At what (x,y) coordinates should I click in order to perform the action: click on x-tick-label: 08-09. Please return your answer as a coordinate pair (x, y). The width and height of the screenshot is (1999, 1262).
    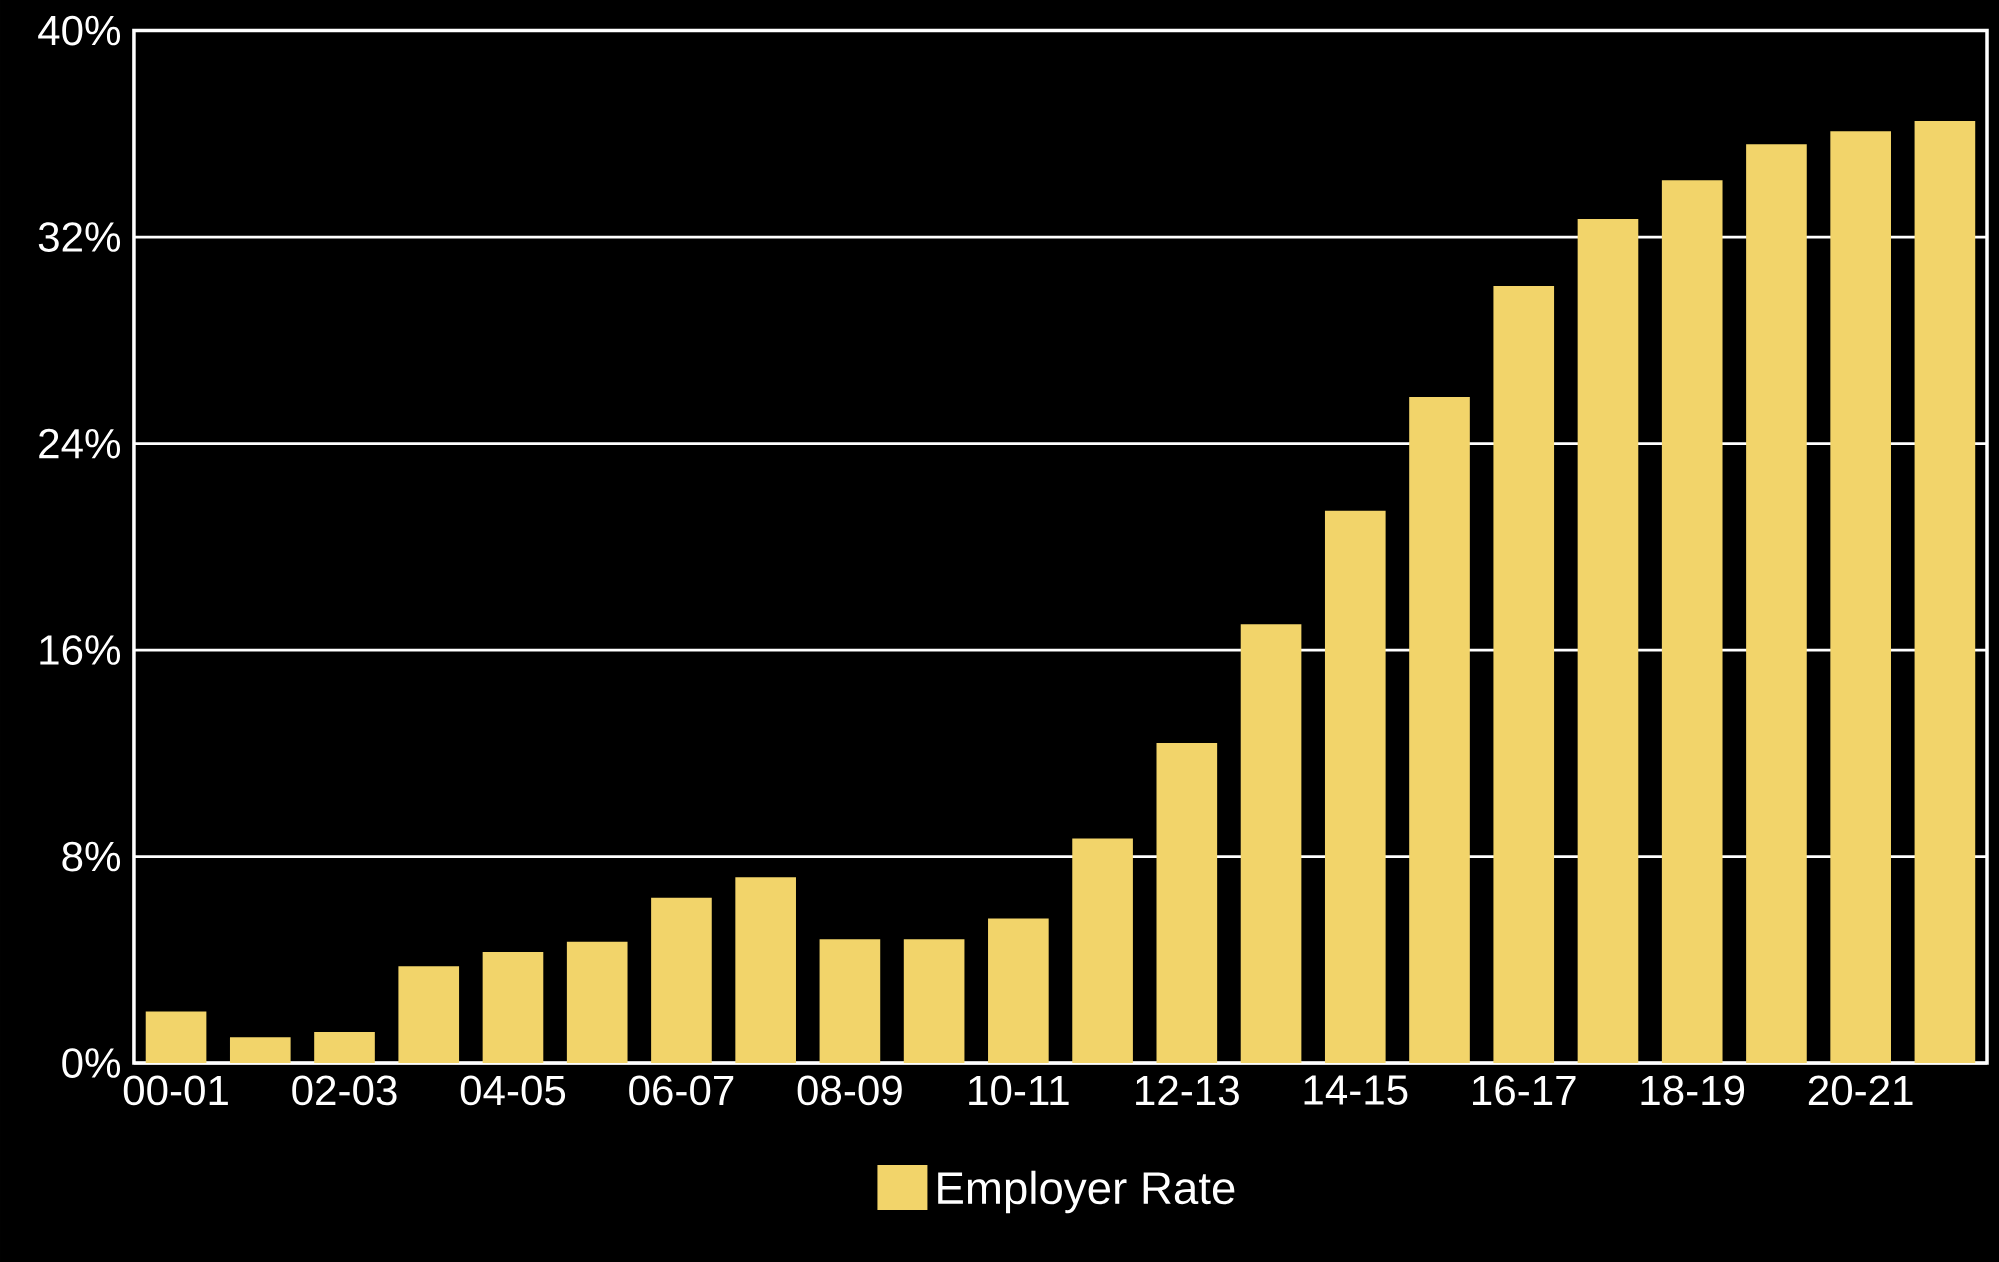
    Looking at the image, I should click on (849, 1090).